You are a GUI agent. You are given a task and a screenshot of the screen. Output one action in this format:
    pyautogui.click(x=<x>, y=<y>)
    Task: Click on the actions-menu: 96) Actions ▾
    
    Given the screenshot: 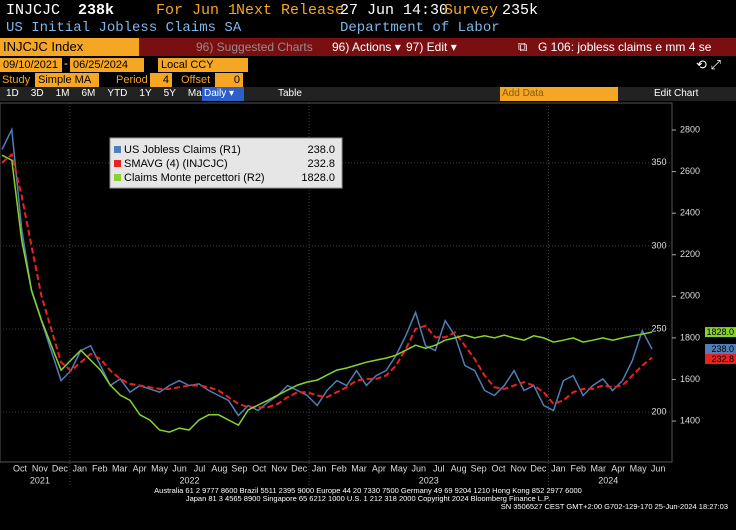 What is the action you would take?
    pyautogui.click(x=366, y=47)
    